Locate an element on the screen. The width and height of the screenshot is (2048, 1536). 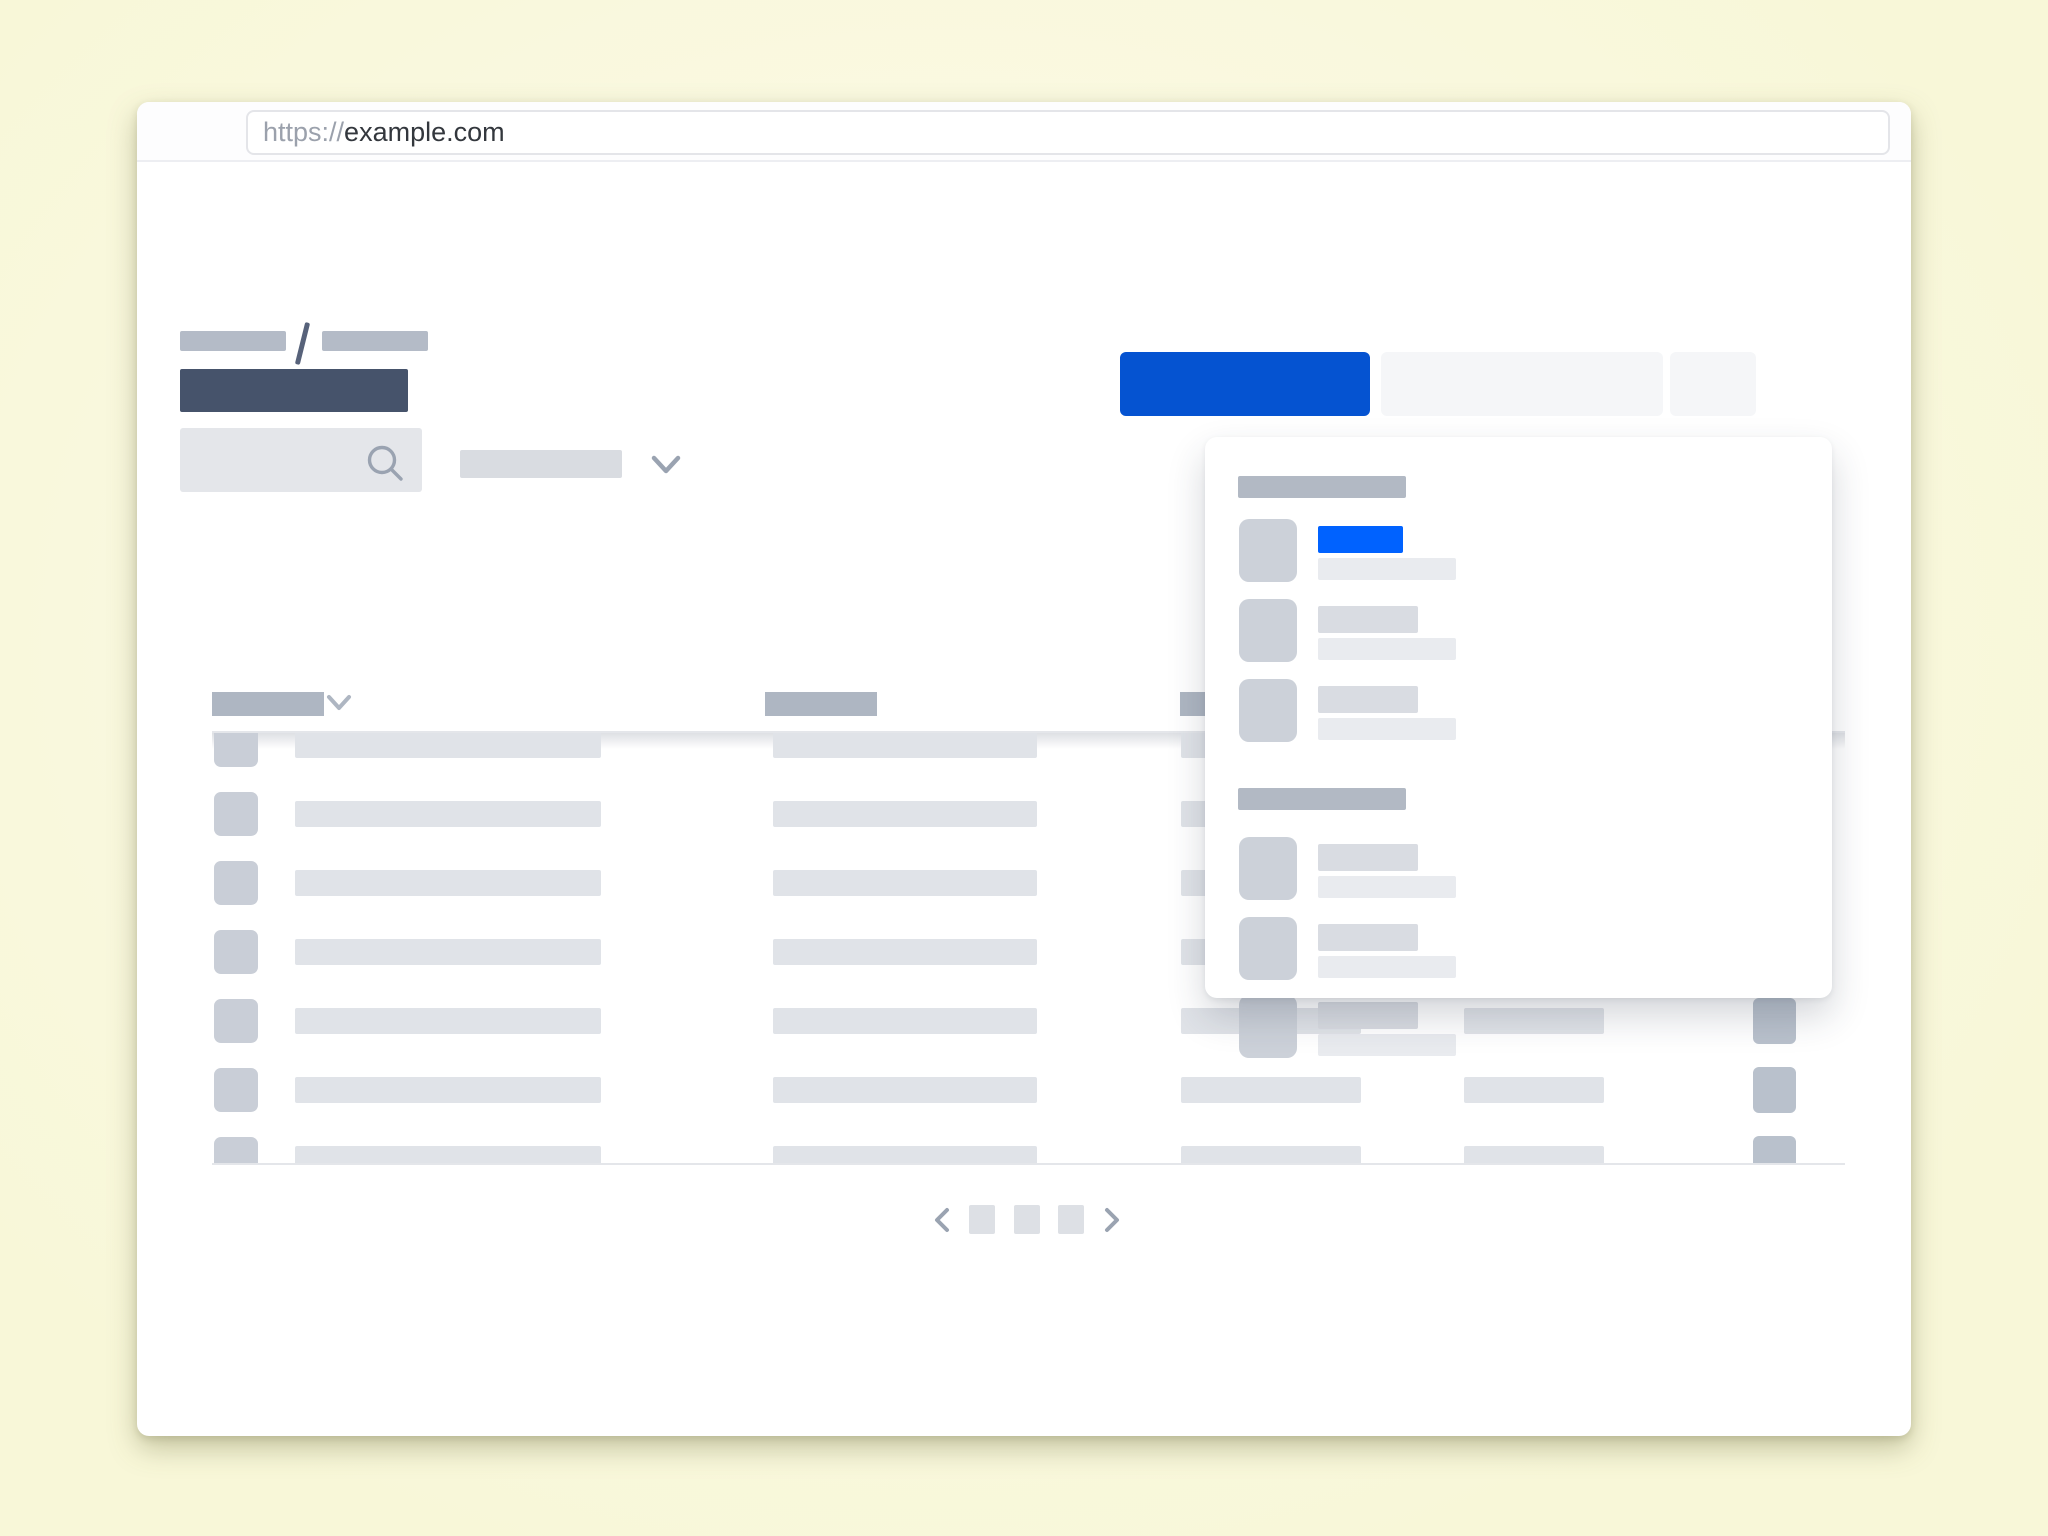
search-icon is located at coordinates (385, 463).